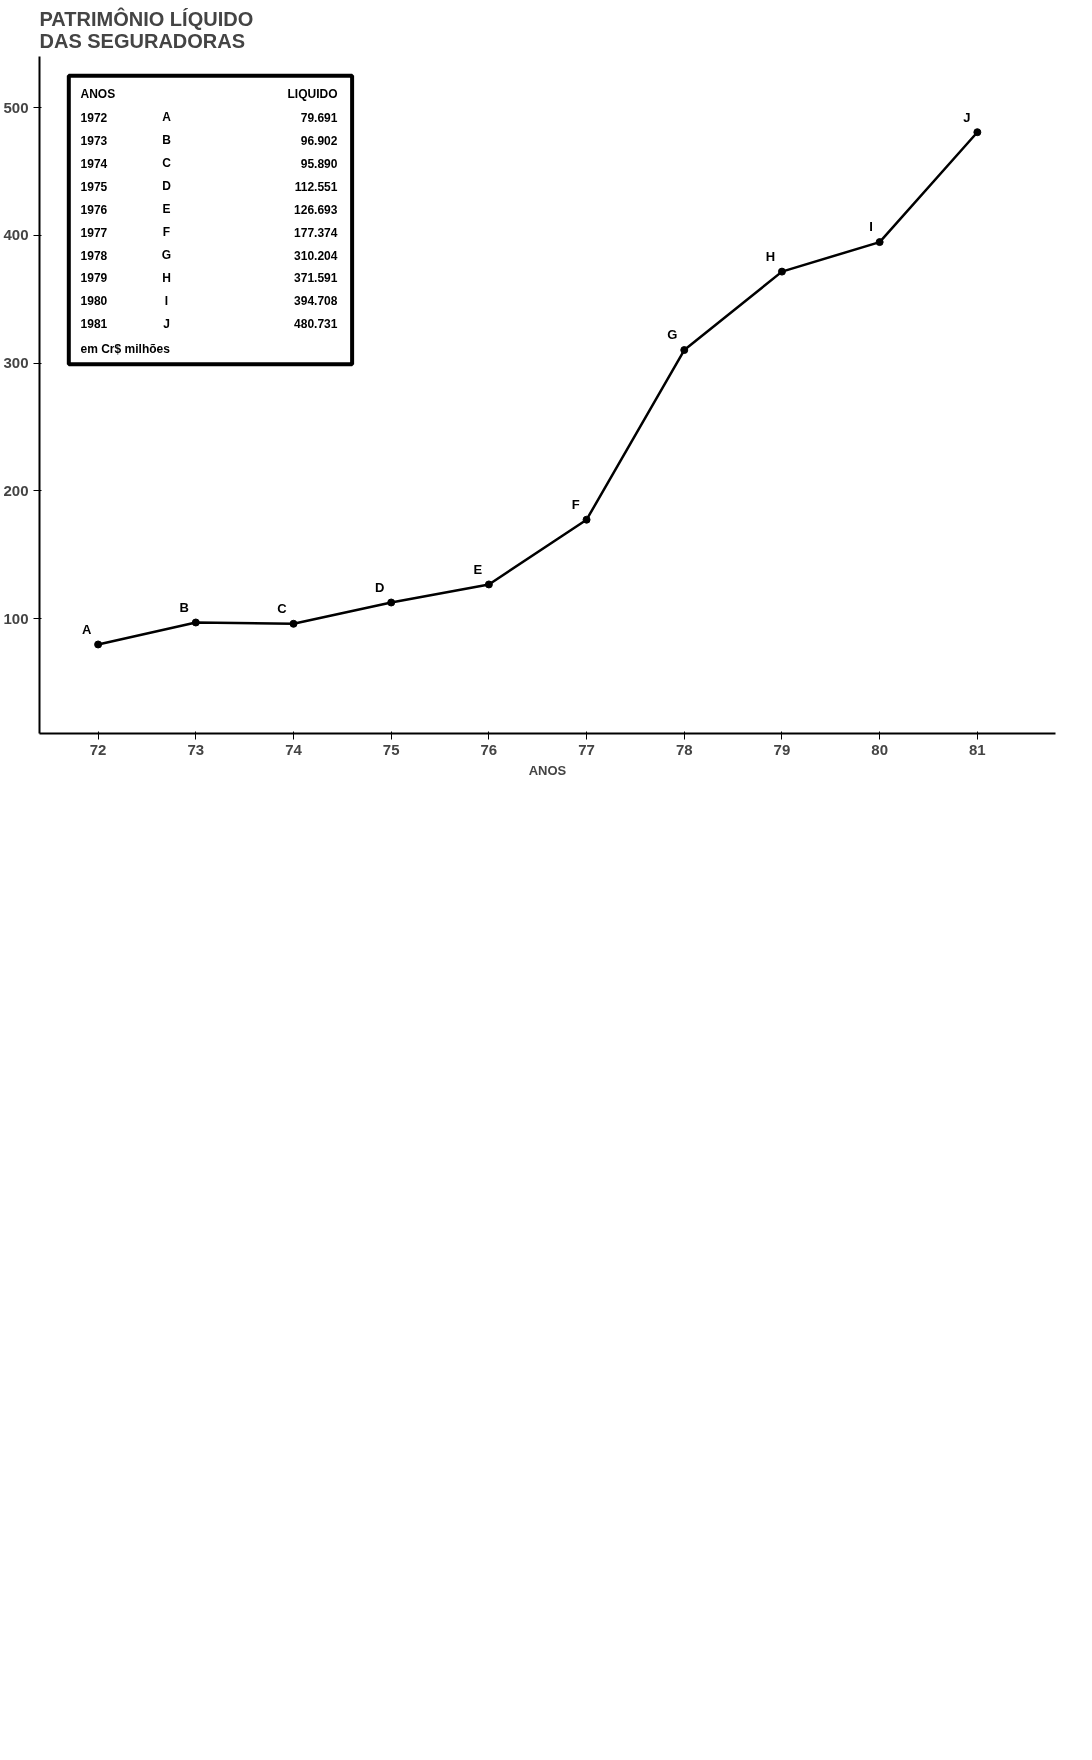 Image resolution: width=1092 pixels, height=1760 pixels. Describe the element at coordinates (316, 232) in the screenshot. I see `annotation: 177.374` at that location.